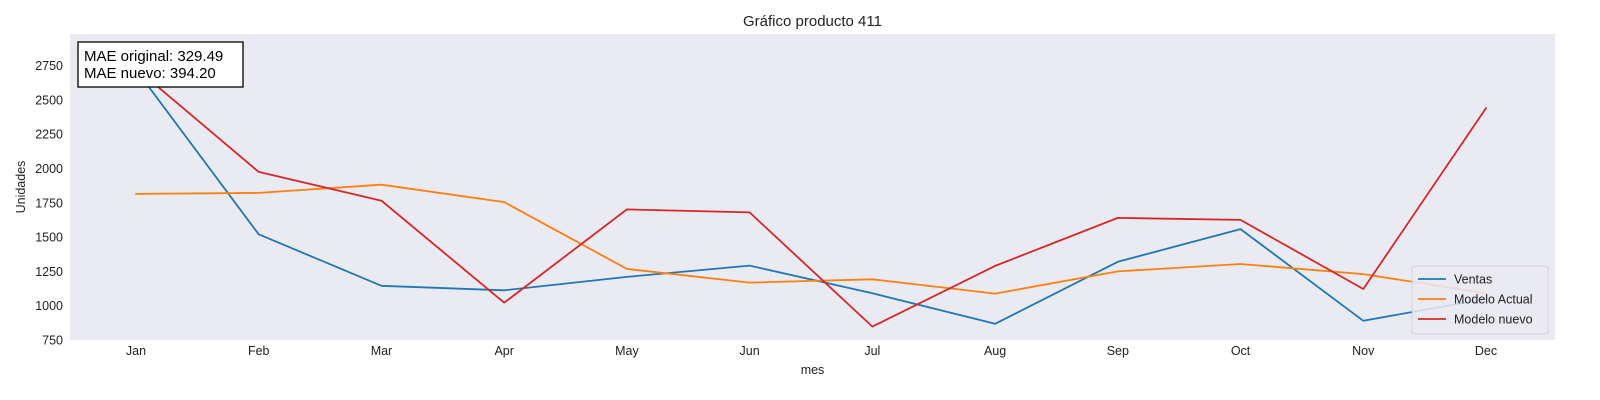  Describe the element at coordinates (750, 351) in the screenshot. I see `x-tick-label: Jun` at that location.